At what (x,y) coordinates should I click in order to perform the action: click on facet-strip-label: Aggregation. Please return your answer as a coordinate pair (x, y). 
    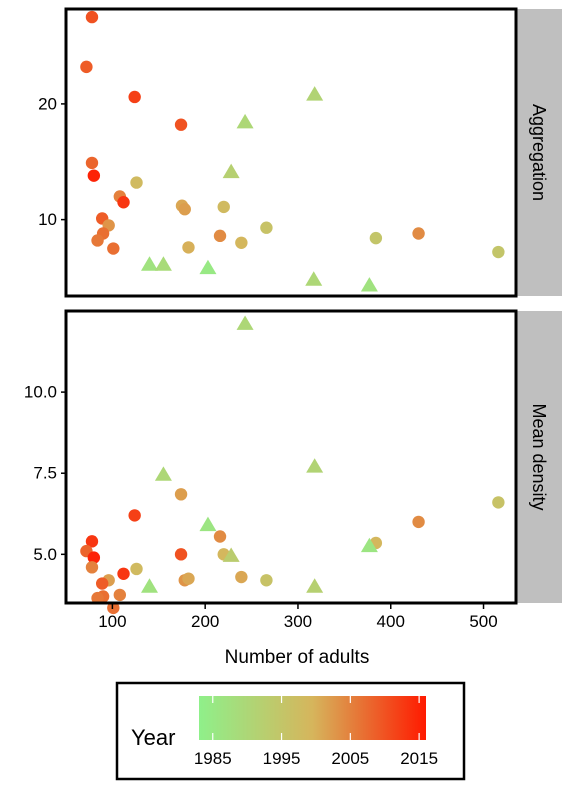
    Looking at the image, I should click on (539, 152).